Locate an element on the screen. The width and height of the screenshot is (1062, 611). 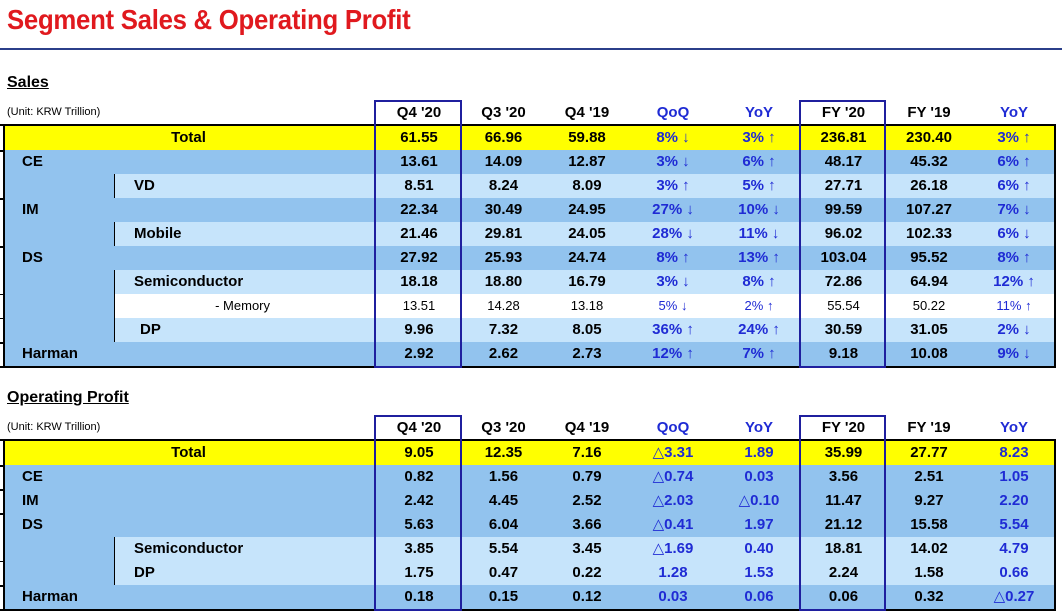
value-cell-fy-19-6: 10.08 is located at coordinates (929, 353).